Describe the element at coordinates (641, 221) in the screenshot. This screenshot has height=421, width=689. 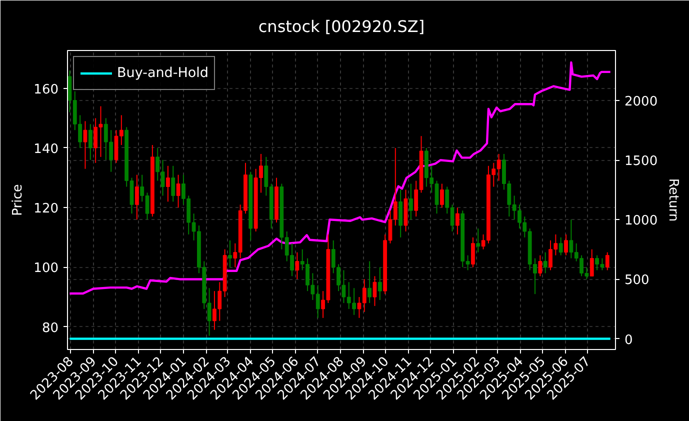
I see `y2-tick-label: 1000` at that location.